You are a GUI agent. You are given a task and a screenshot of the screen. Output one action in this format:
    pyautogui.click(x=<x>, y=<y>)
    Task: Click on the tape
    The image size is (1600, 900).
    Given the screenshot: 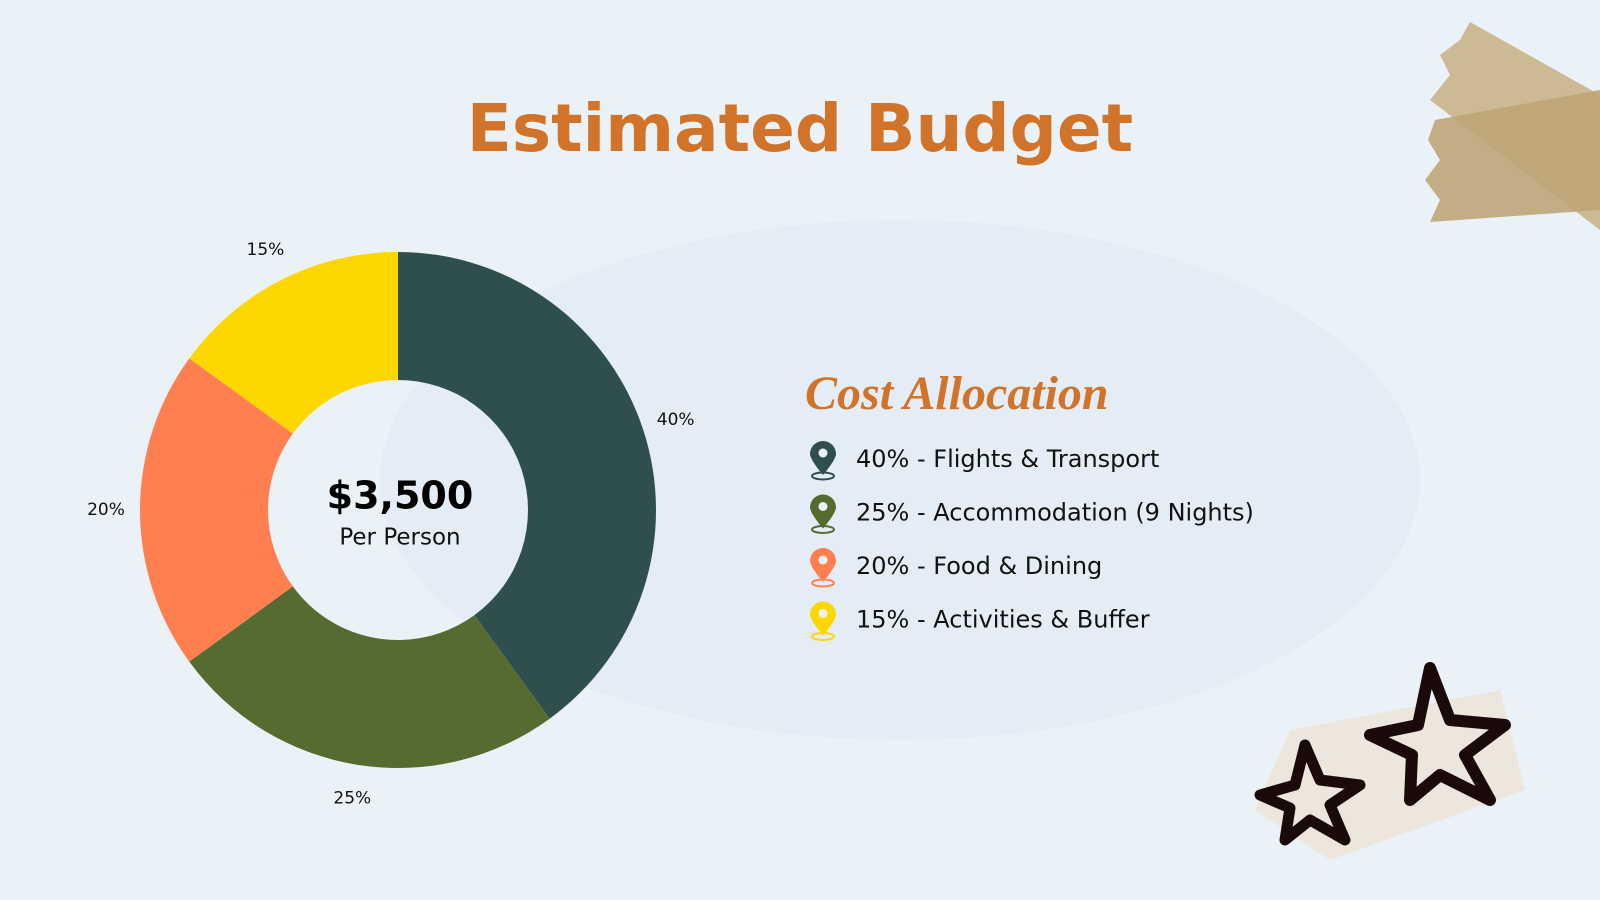 What is the action you would take?
    pyautogui.click(x=1512, y=126)
    